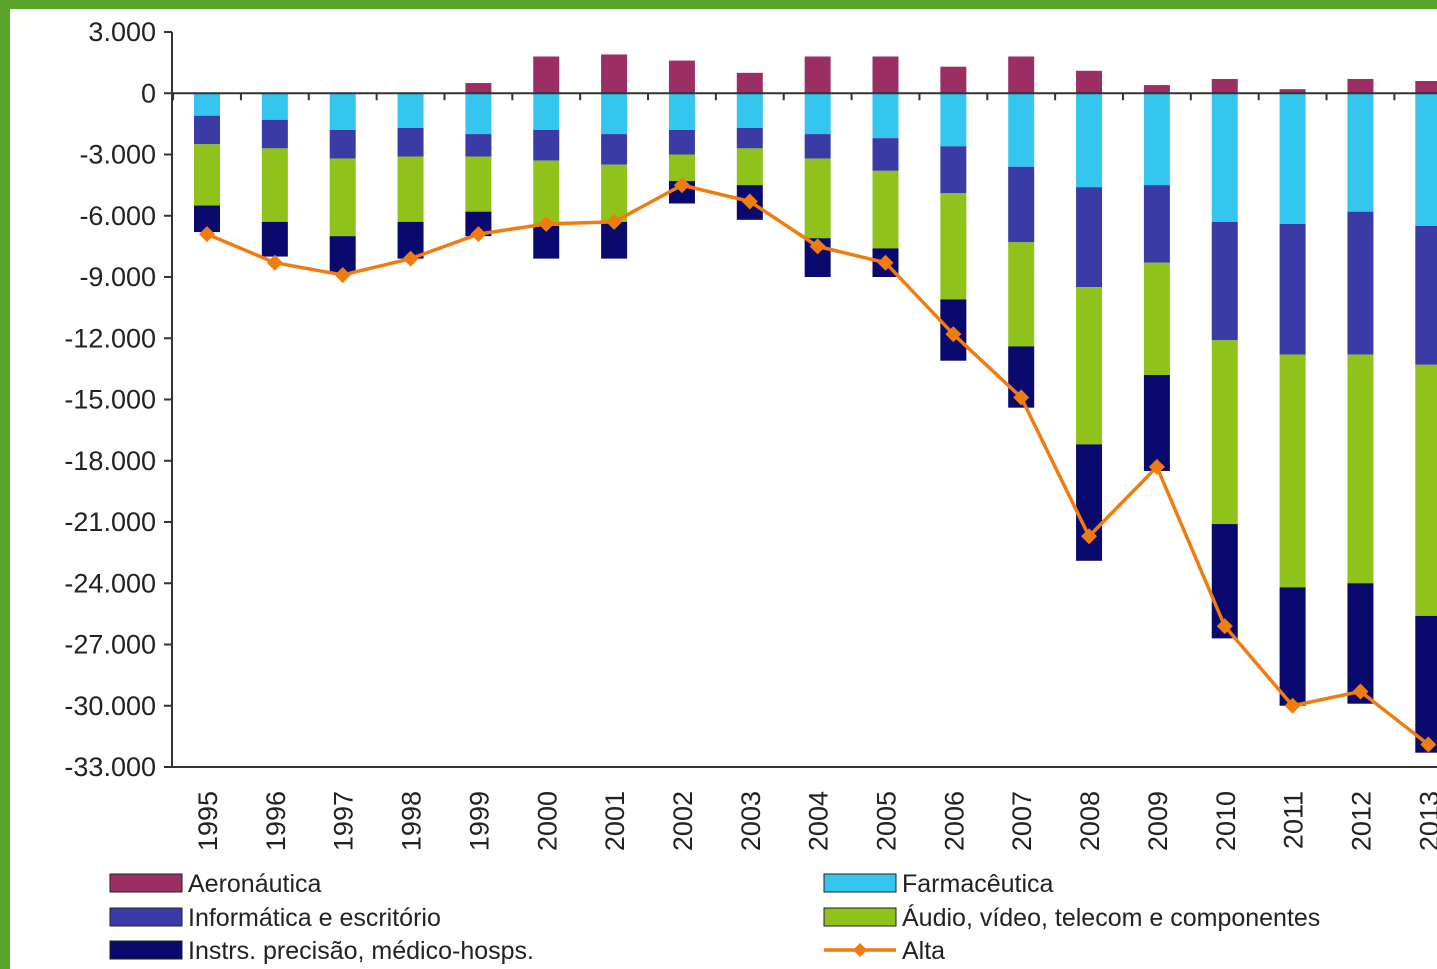 Image resolution: width=1437 pixels, height=969 pixels. Describe the element at coordinates (1022, 821) in the screenshot. I see `x-tick-label-2007: 2007` at that location.